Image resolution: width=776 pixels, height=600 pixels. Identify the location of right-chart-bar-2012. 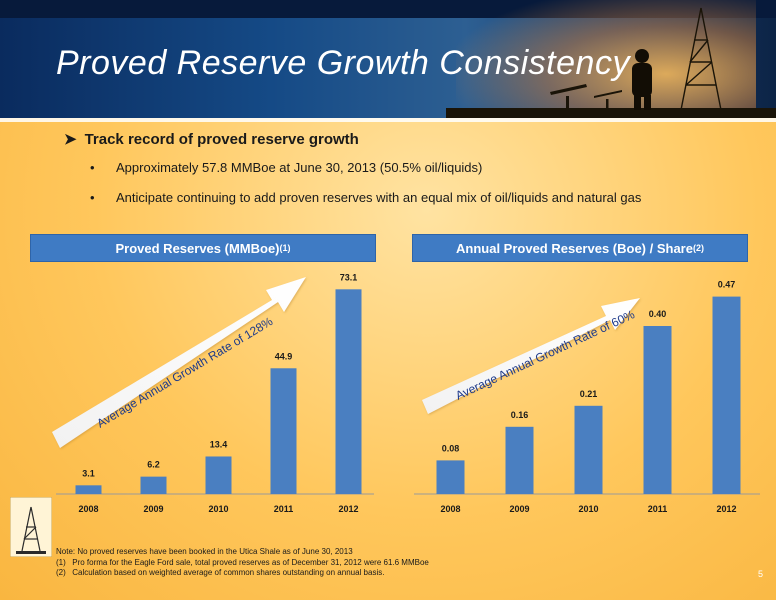
(726, 395).